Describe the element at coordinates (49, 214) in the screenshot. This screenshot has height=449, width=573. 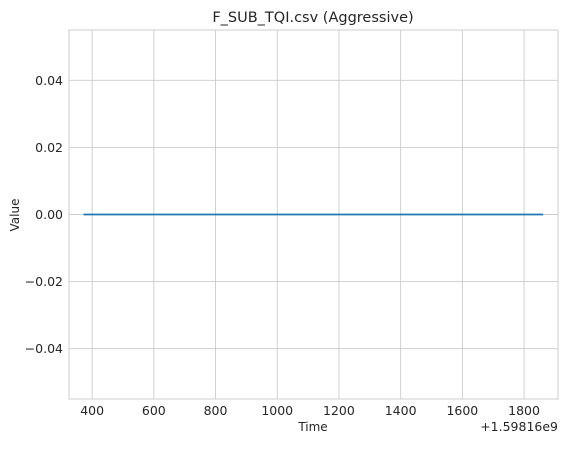
I see `y-tick-label: 0.00` at that location.